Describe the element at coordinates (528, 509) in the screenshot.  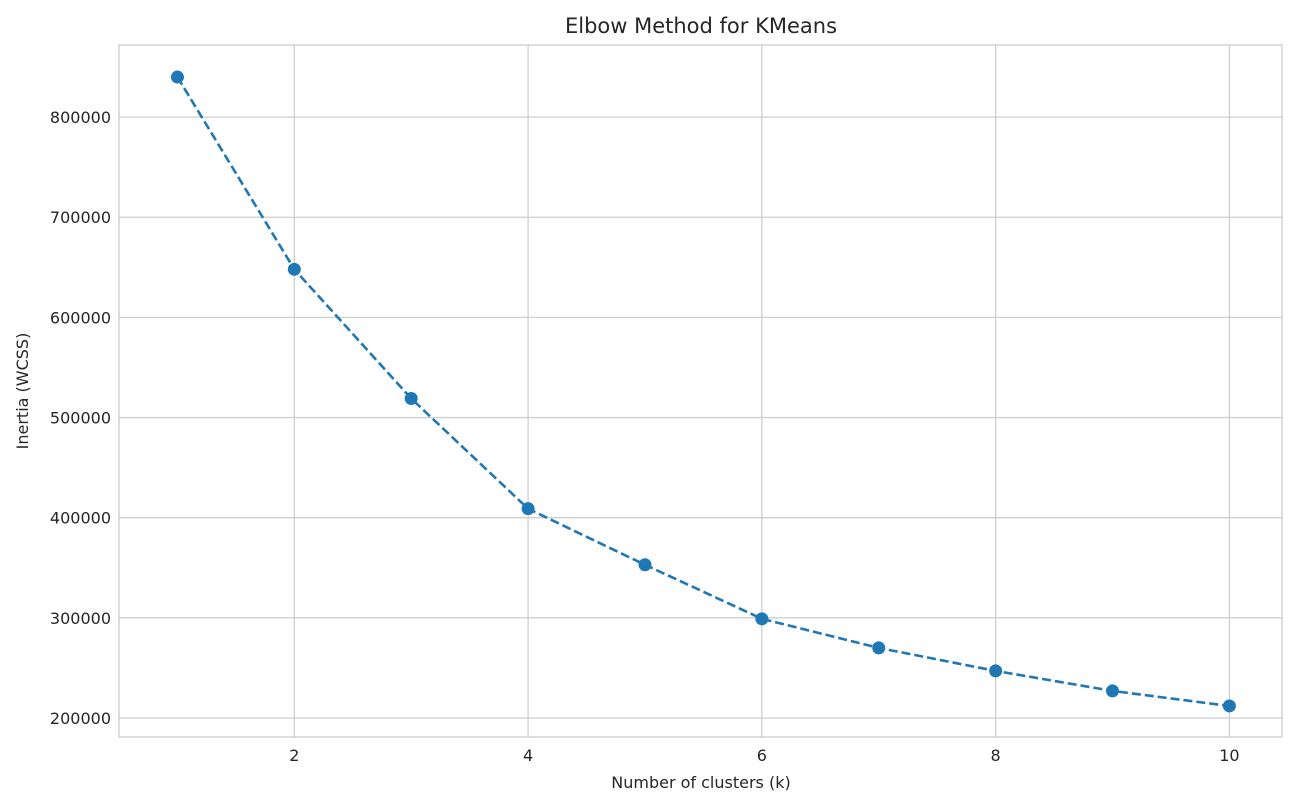
I see `data-point-k4` at that location.